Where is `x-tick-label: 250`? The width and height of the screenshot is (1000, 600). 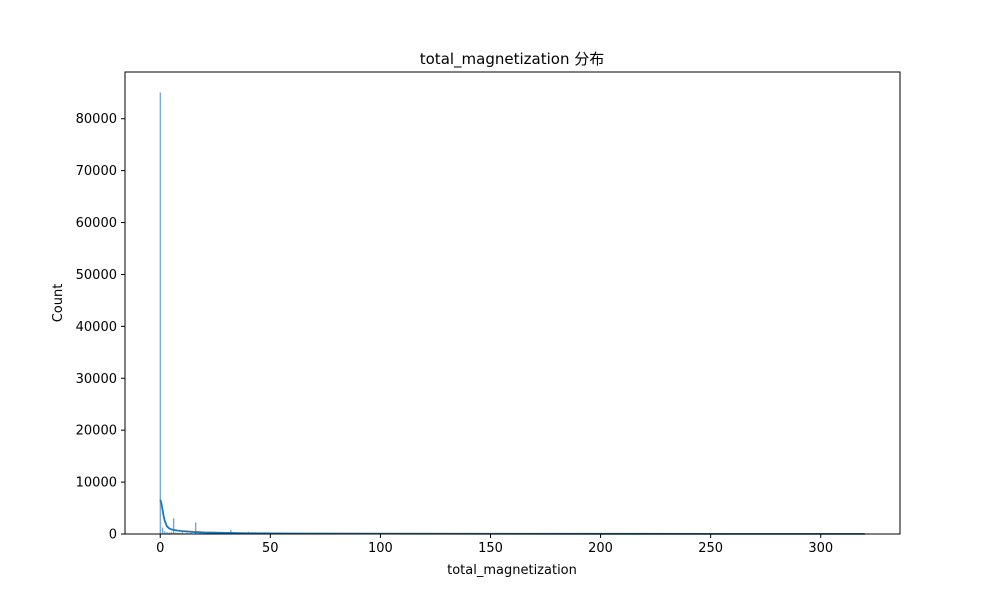 x-tick-label: 250 is located at coordinates (710, 548).